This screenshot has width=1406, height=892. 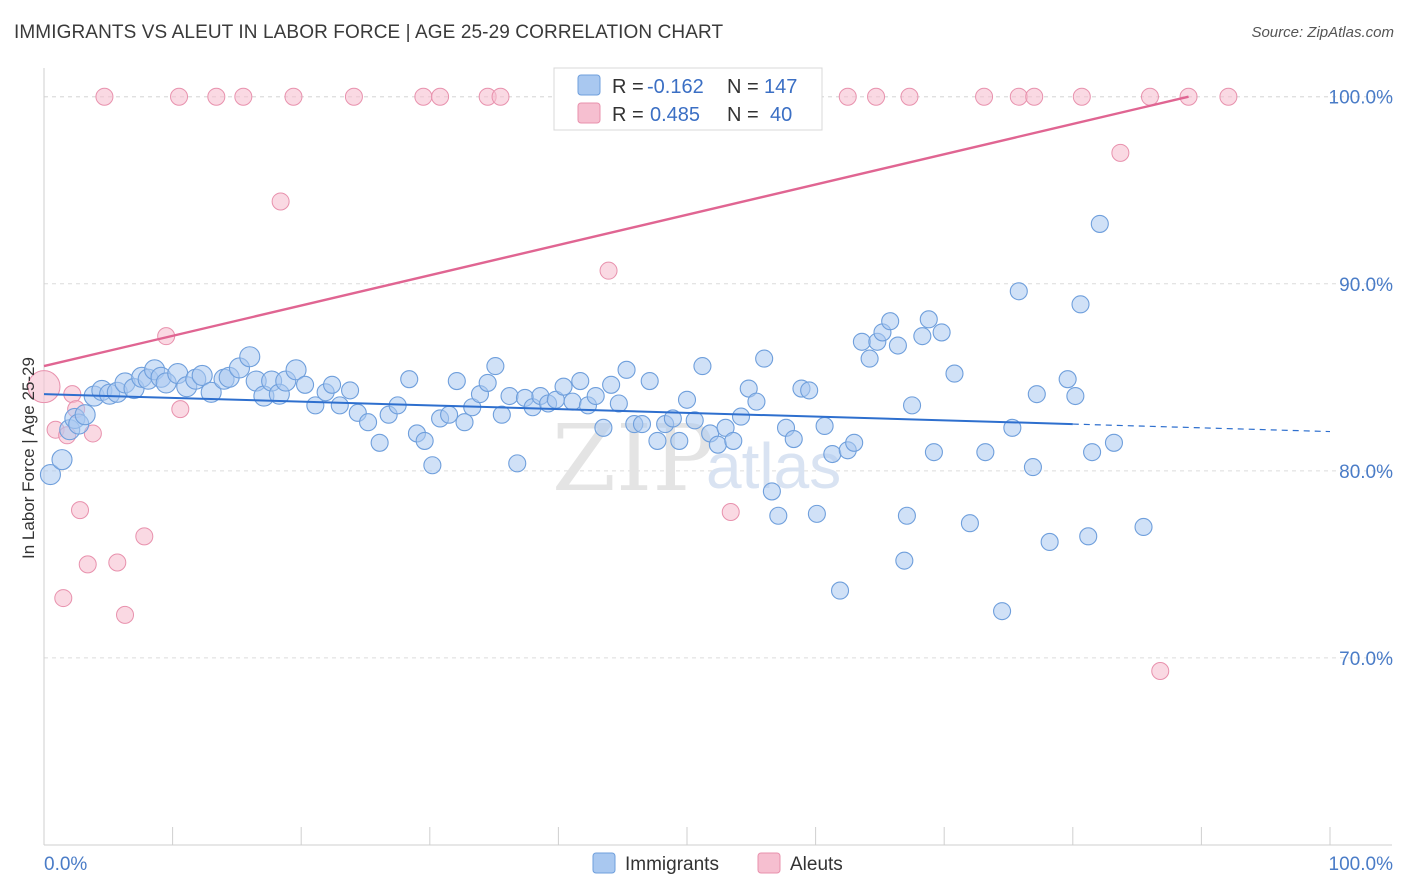 What do you see at coordinates (1366, 659) in the screenshot?
I see `y-tick-label: 70.0%` at bounding box center [1366, 659].